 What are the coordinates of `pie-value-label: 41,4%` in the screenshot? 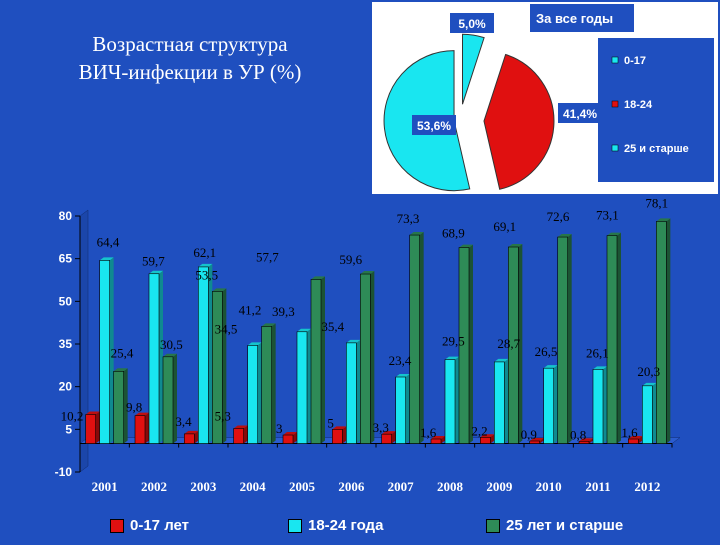 It's located at (580, 114).